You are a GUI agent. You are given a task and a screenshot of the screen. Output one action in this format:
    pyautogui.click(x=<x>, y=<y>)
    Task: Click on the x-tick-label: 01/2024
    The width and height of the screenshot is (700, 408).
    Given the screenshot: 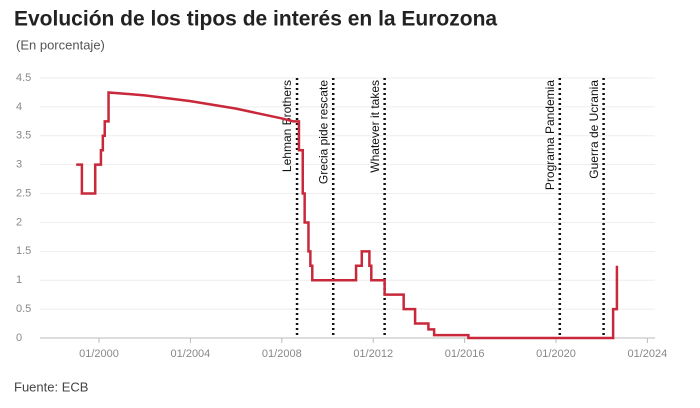 What is the action you would take?
    pyautogui.click(x=648, y=354)
    